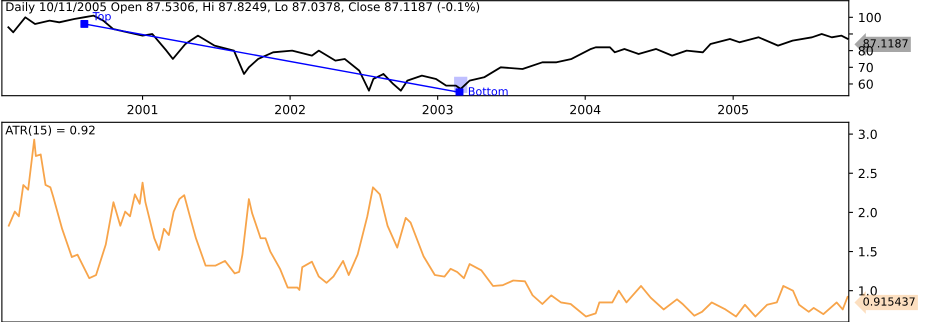 The width and height of the screenshot is (941, 322). I want to click on text: 0.915437, so click(889, 301).